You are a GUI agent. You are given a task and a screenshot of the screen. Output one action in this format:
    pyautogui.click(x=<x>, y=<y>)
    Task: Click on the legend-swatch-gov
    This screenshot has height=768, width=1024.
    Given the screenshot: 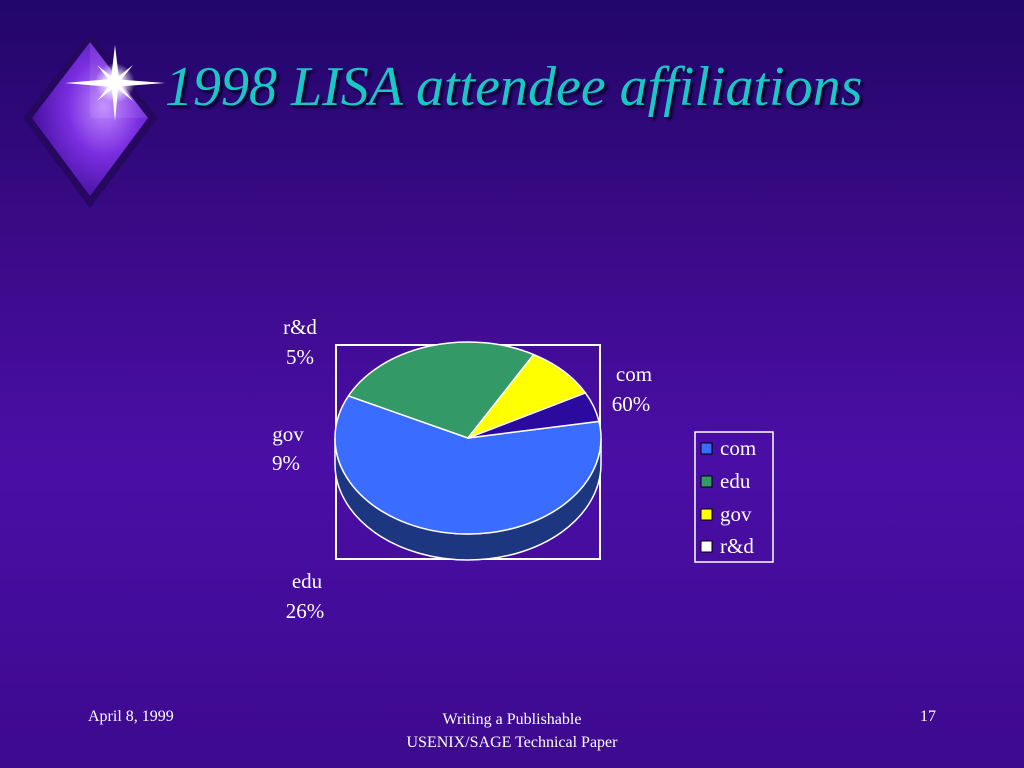 What is the action you would take?
    pyautogui.click(x=706, y=514)
    